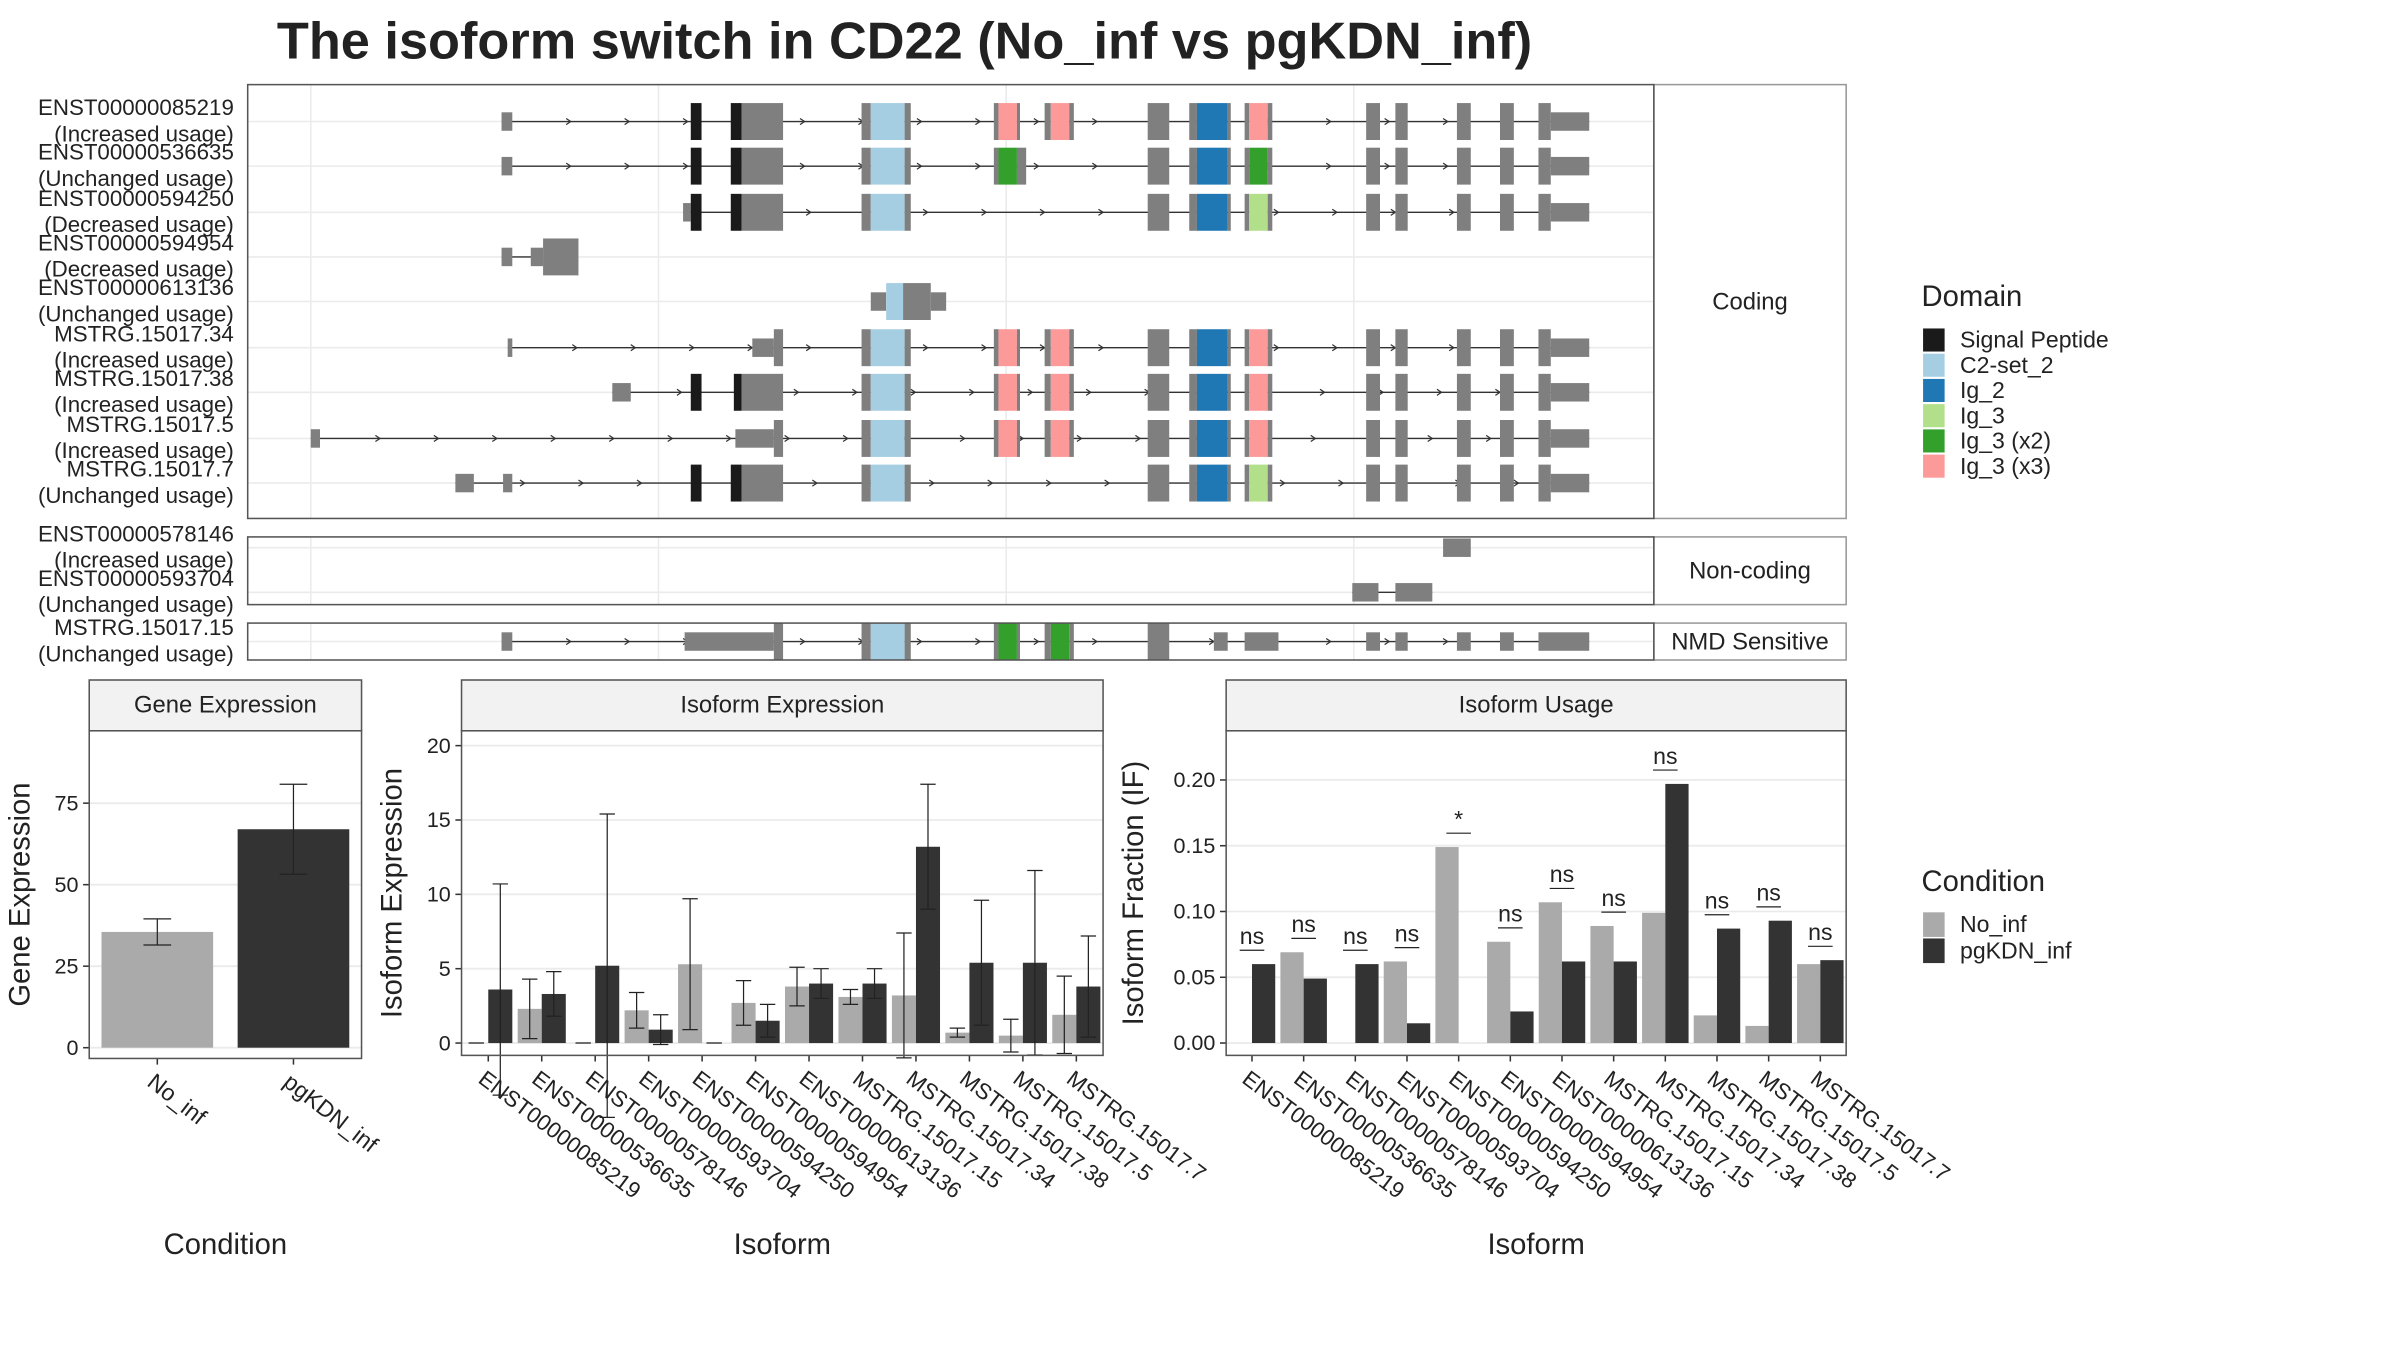 The width and height of the screenshot is (2400, 1350). What do you see at coordinates (1194, 846) in the screenshot?
I see `y-tick-label: 0.15` at bounding box center [1194, 846].